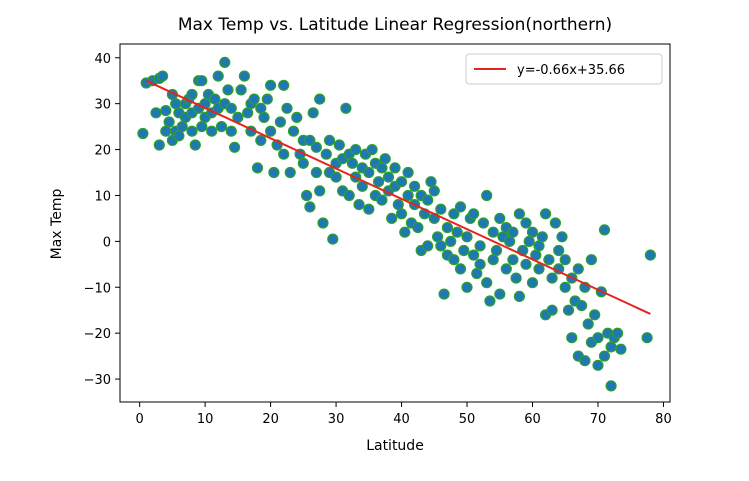 The image size is (749, 481). What do you see at coordinates (97, 288) in the screenshot?
I see `y-tick-label: −10` at bounding box center [97, 288].